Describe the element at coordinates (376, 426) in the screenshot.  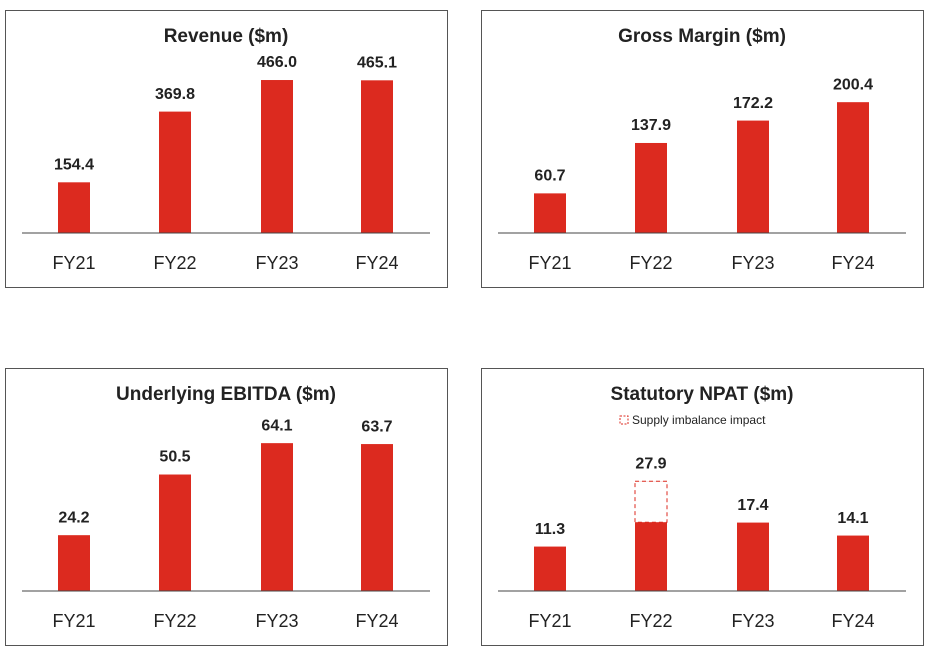
I see `value-label: 63.7` at that location.